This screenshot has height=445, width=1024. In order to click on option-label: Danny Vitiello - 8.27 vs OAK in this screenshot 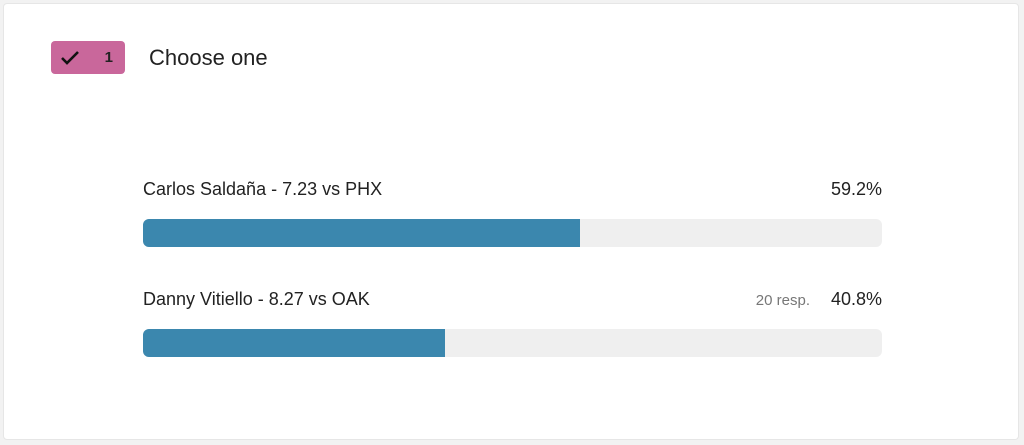, I will do `click(256, 299)`.